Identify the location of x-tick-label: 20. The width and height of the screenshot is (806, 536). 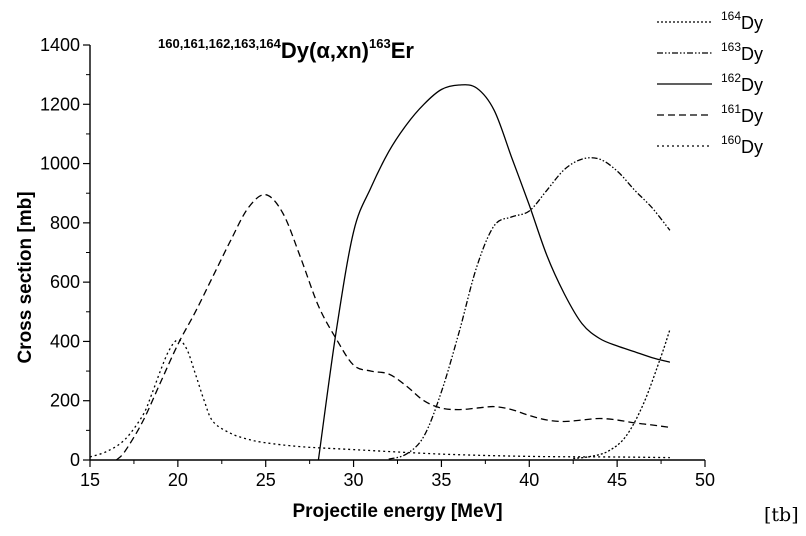
(178, 480).